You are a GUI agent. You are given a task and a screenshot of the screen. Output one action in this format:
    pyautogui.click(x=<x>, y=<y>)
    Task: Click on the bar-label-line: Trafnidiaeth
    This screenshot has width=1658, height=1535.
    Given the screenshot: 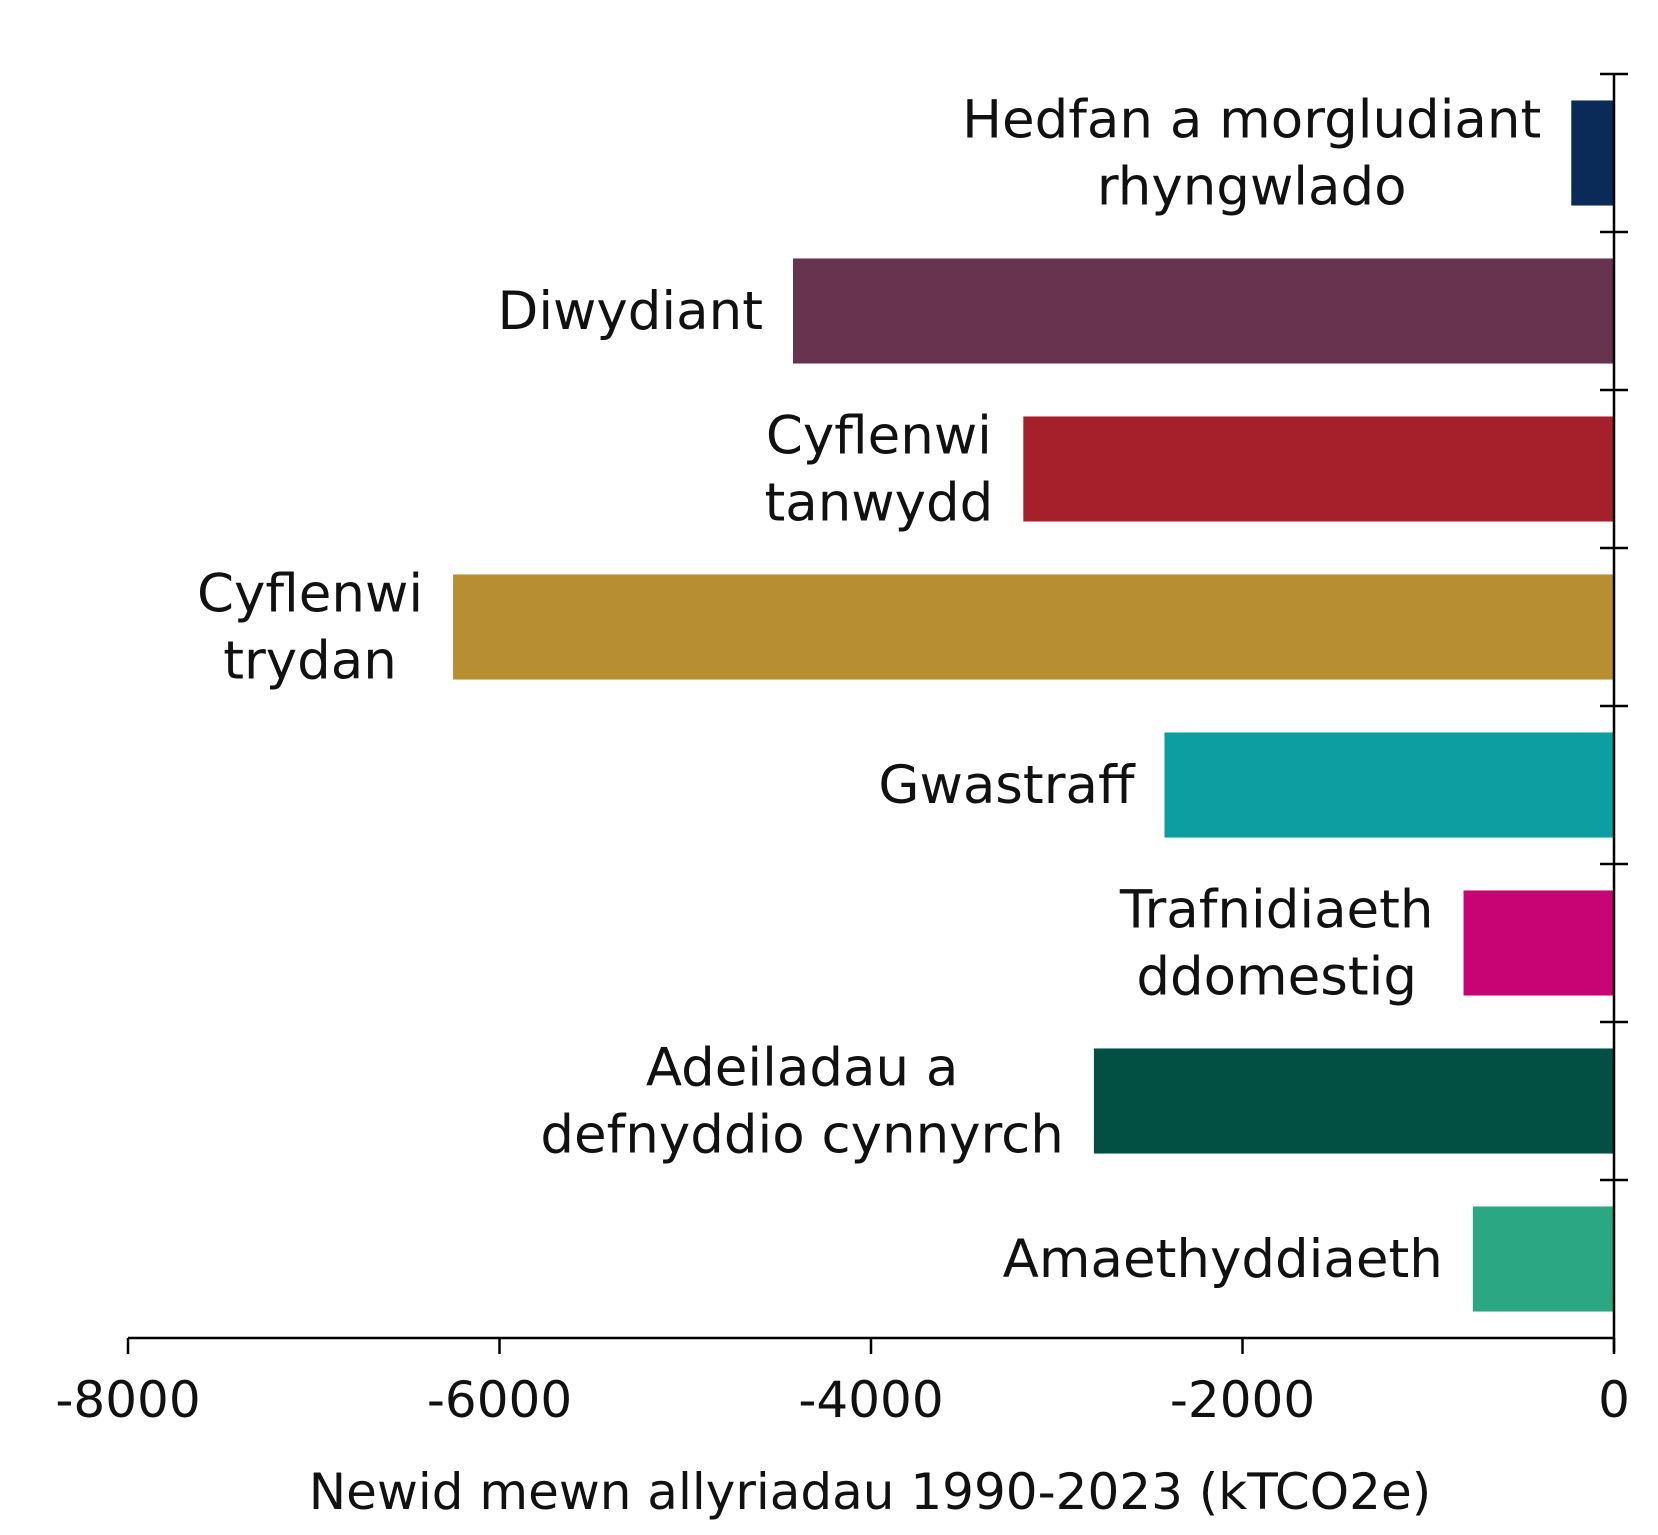 What is the action you would take?
    pyautogui.click(x=1276, y=910)
    